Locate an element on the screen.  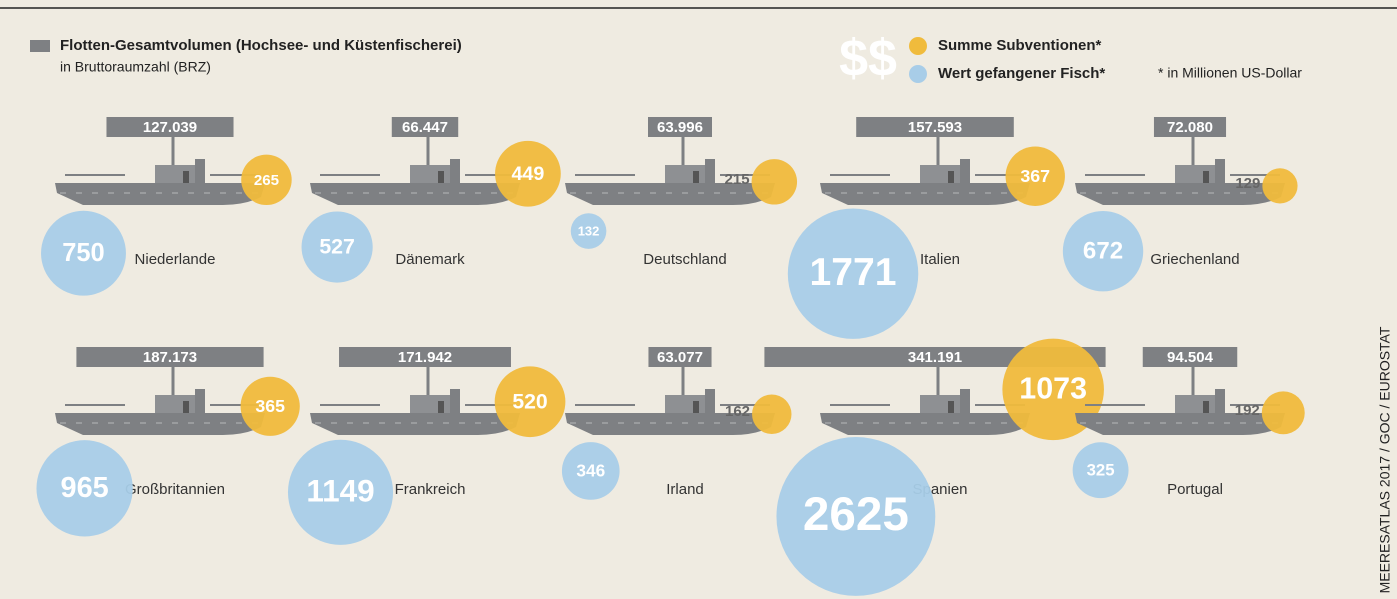
fleet-label: 157.593 is located at coordinates (935, 127).